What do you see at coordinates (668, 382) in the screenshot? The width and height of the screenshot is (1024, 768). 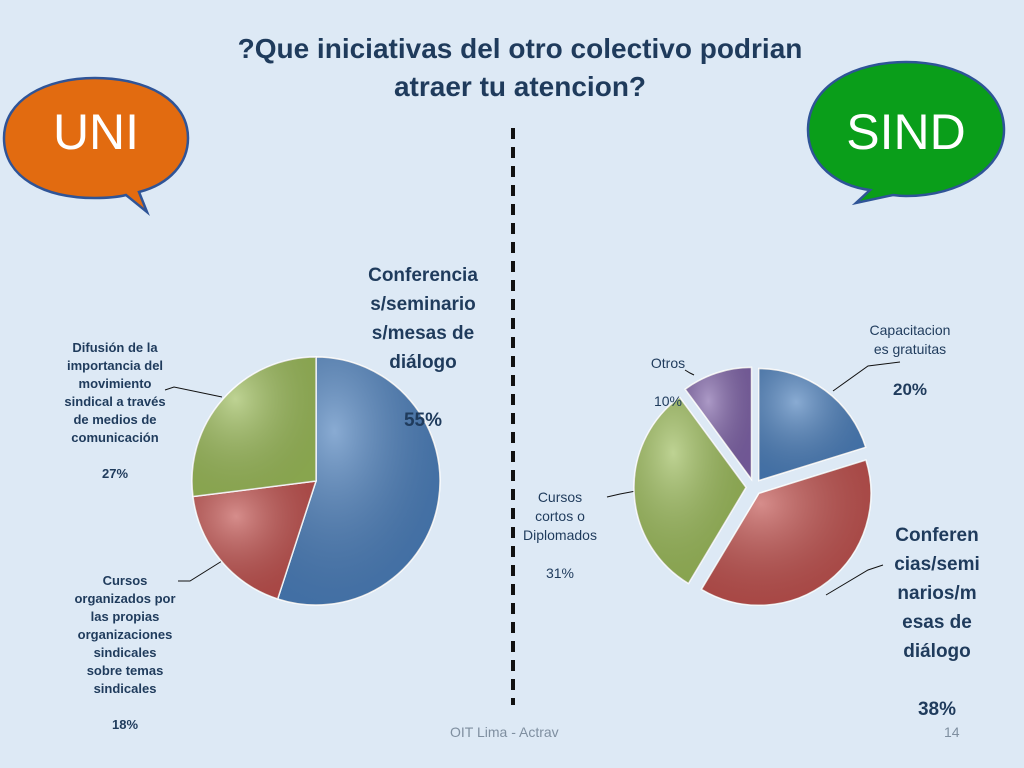 I see `sind-label-otros: Otros 10%` at bounding box center [668, 382].